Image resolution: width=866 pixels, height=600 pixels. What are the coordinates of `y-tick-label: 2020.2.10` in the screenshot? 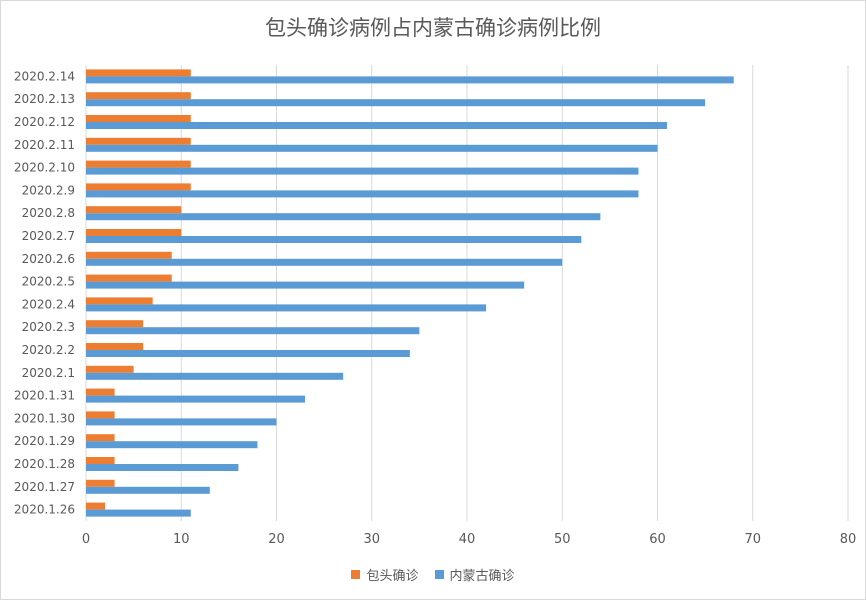 It's located at (44, 168).